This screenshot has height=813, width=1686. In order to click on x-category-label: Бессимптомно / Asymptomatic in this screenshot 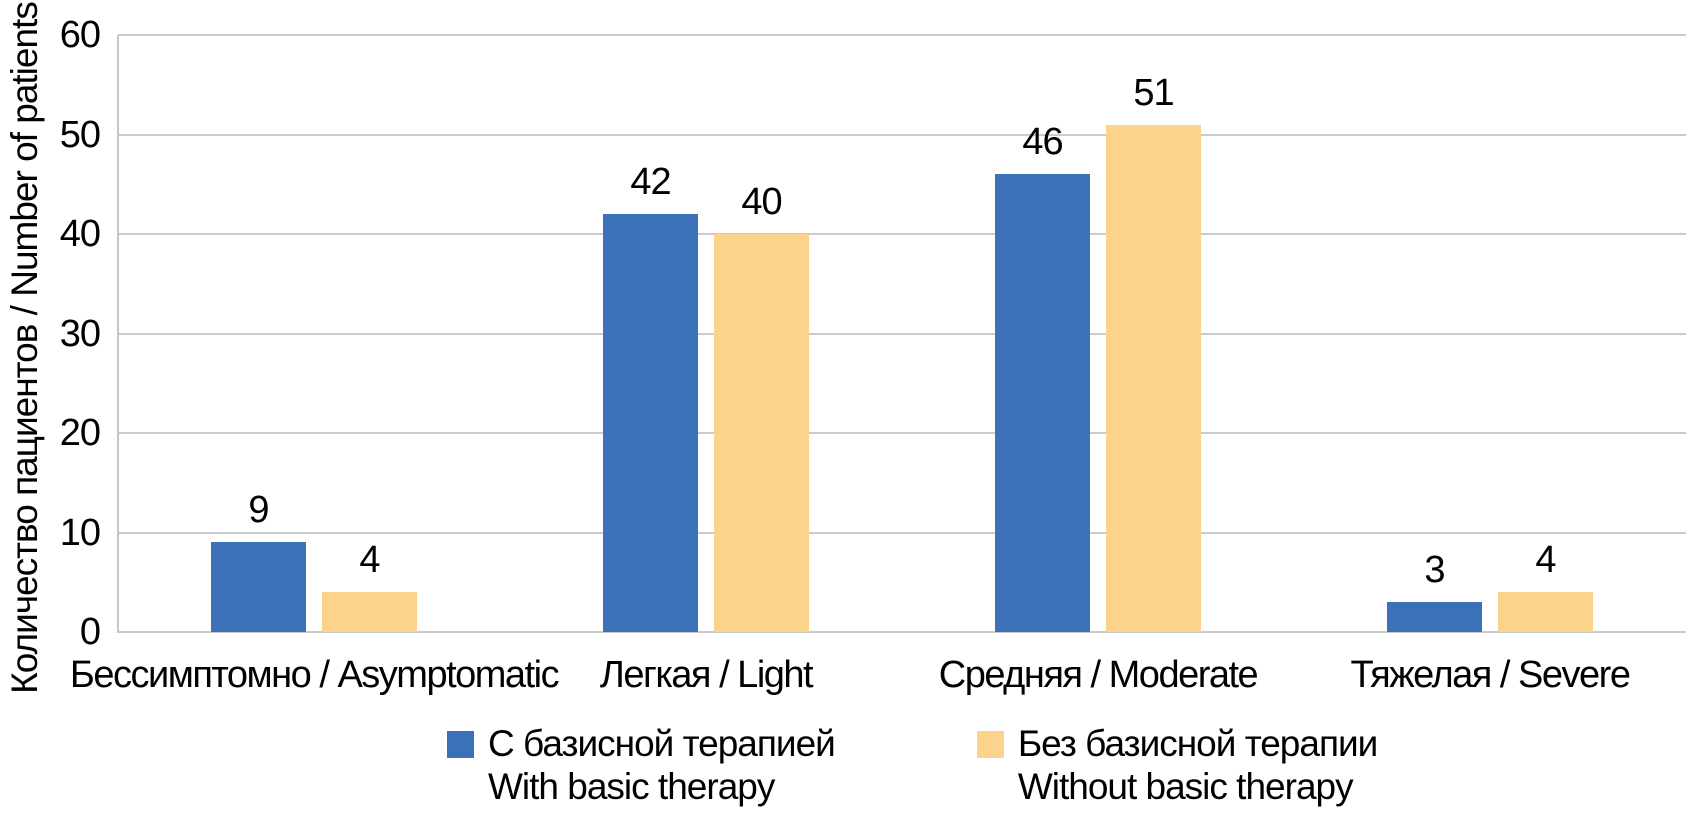, I will do `click(314, 675)`.